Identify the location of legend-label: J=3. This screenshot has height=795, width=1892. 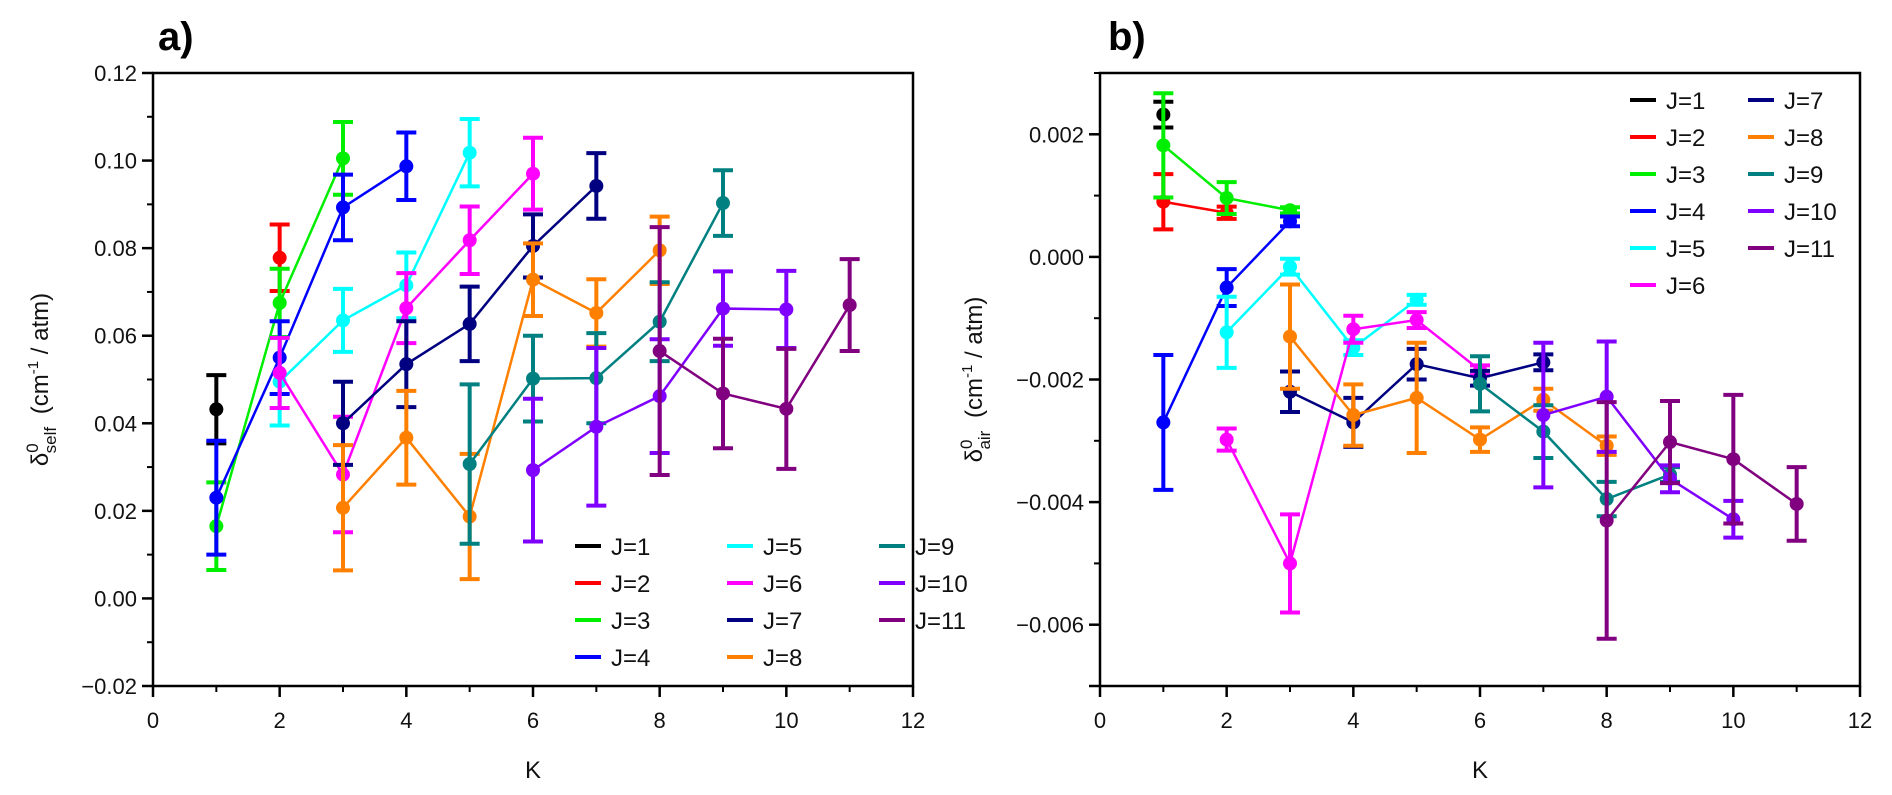
(630, 621).